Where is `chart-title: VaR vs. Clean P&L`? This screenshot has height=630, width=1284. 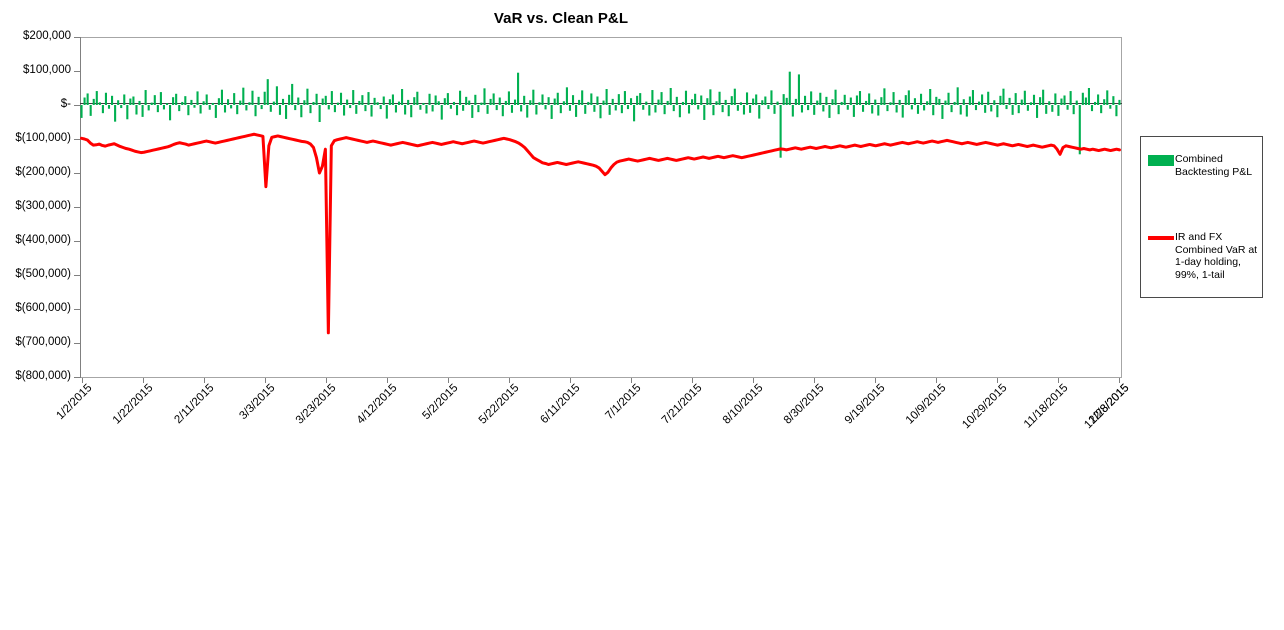
chart-title: VaR vs. Clean P&L is located at coordinates (561, 18).